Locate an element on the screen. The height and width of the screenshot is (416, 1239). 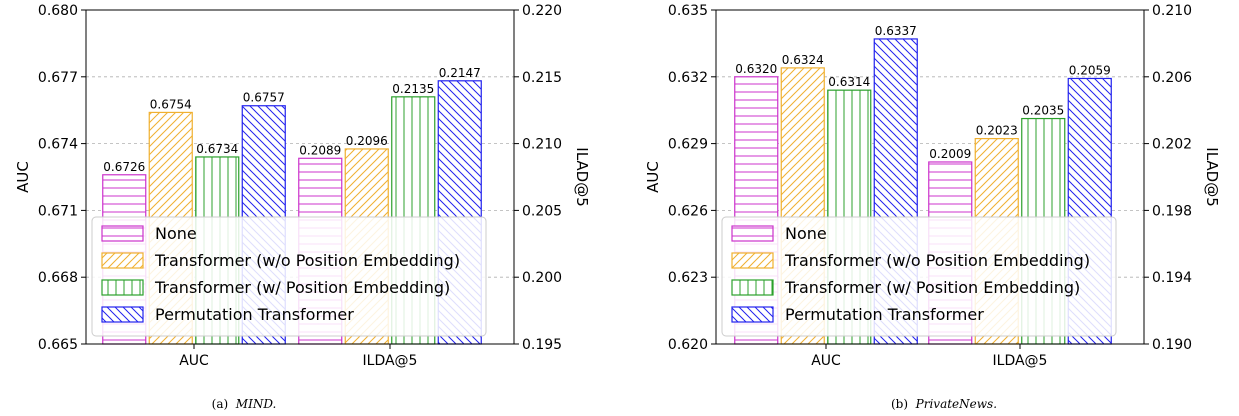
panel-caption: (a) MIND. is located at coordinates (244, 404).